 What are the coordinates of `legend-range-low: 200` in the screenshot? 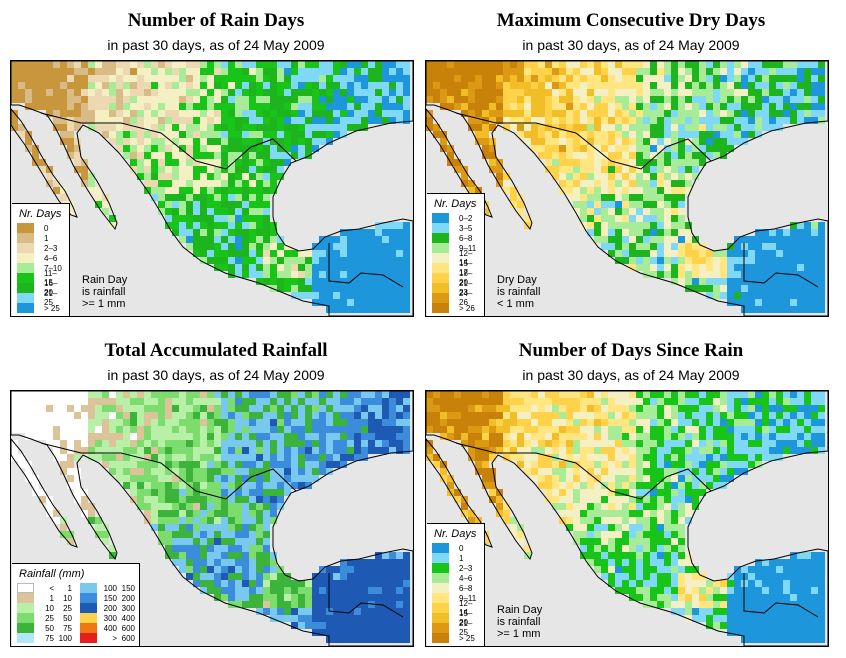 It's located at (110, 608).